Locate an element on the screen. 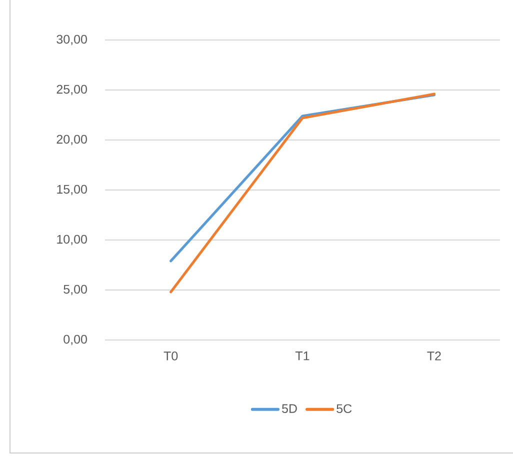  x-tick-label: T1 is located at coordinates (302, 356).